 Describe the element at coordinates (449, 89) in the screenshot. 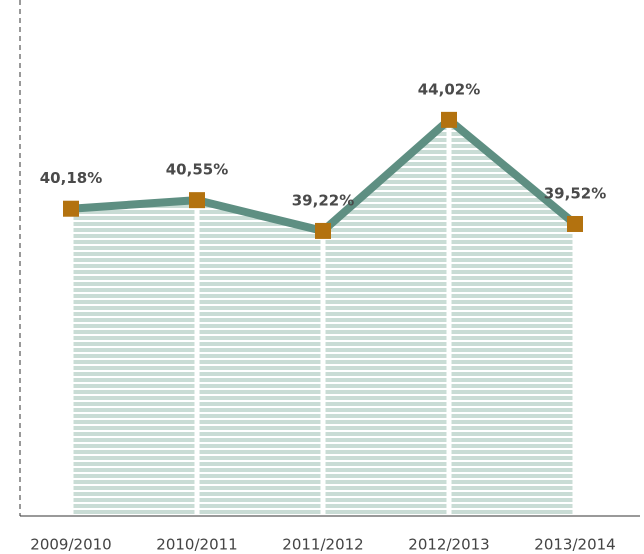

I see `value-label: 44,02%` at that location.